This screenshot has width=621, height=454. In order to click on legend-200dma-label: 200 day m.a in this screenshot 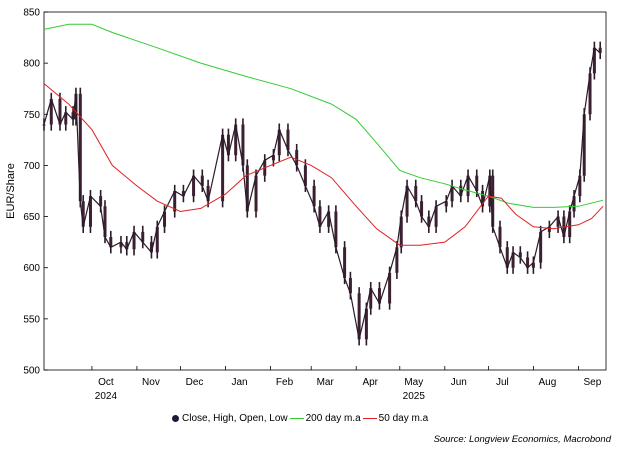, I will do `click(333, 418)`.